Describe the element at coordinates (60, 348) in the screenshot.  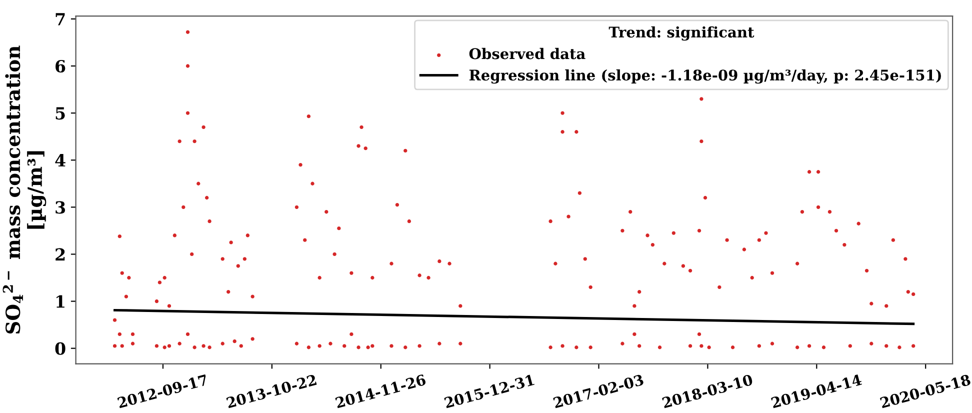
I see `y-tick-label: 0` at that location.